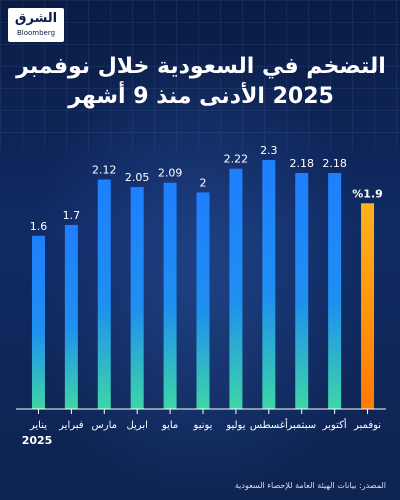 The height and width of the screenshot is (500, 400). What do you see at coordinates (301, 163) in the screenshot?
I see `value-label-9: 2.18` at bounding box center [301, 163].